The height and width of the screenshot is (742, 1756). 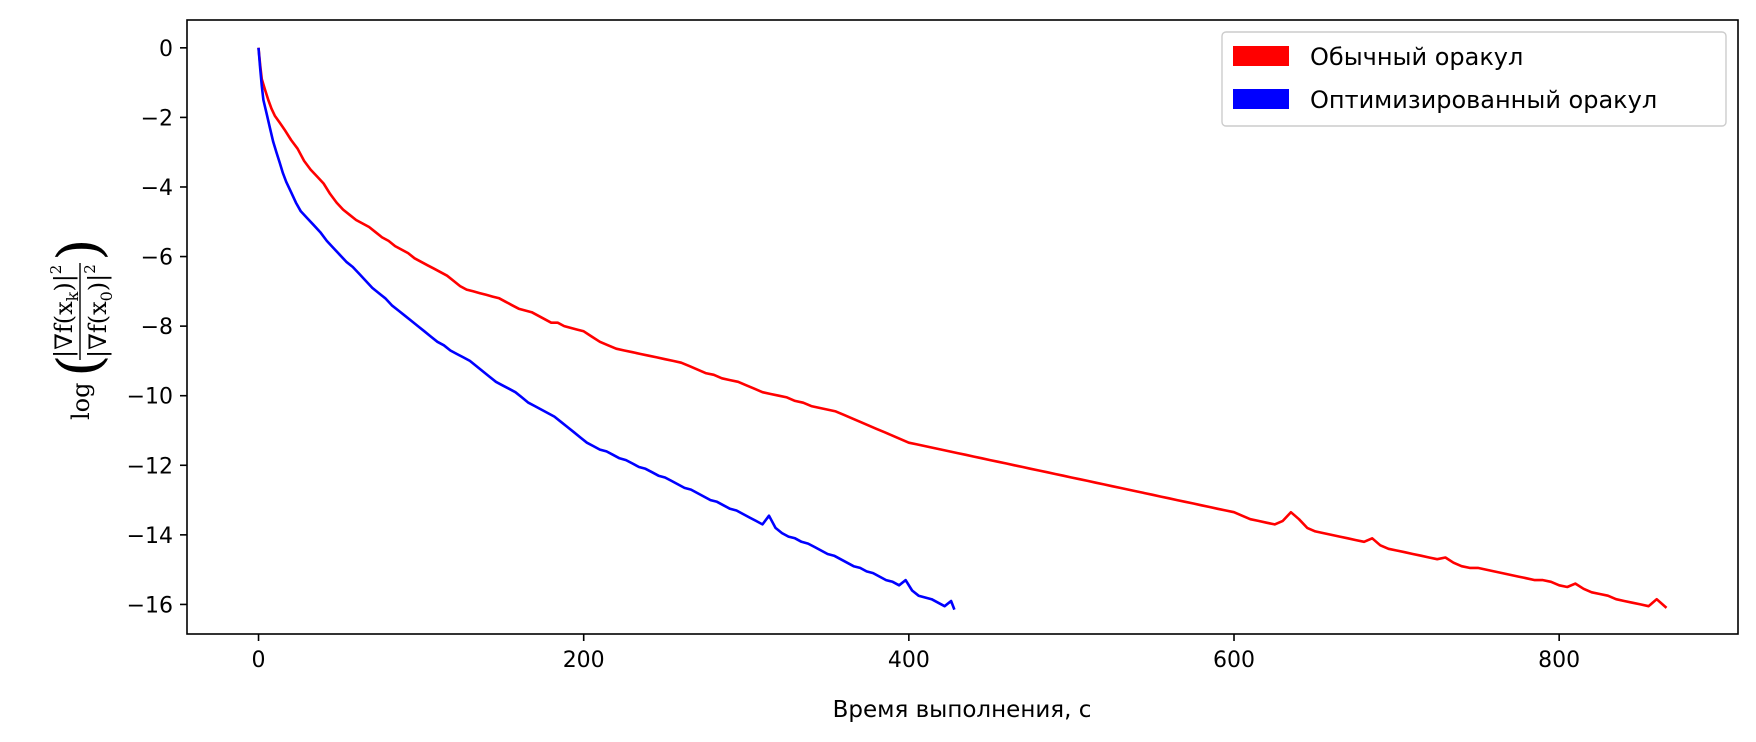 I want to click on x-axis: 0 200 400 600 800, so click(x=916, y=653).